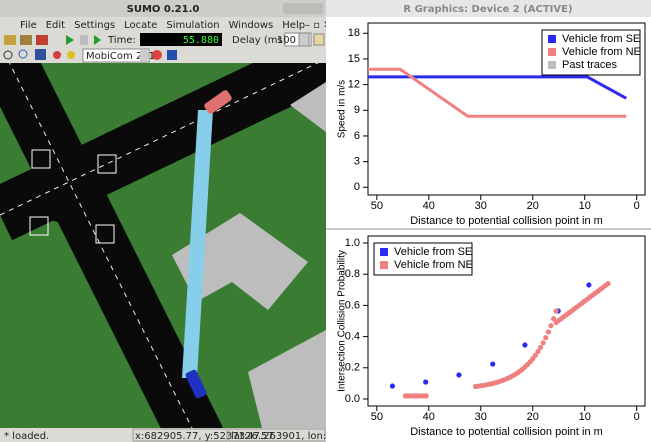 The height and width of the screenshot is (442, 651). What do you see at coordinates (140, 25) in the screenshot?
I see `menu-item: Locate` at bounding box center [140, 25].